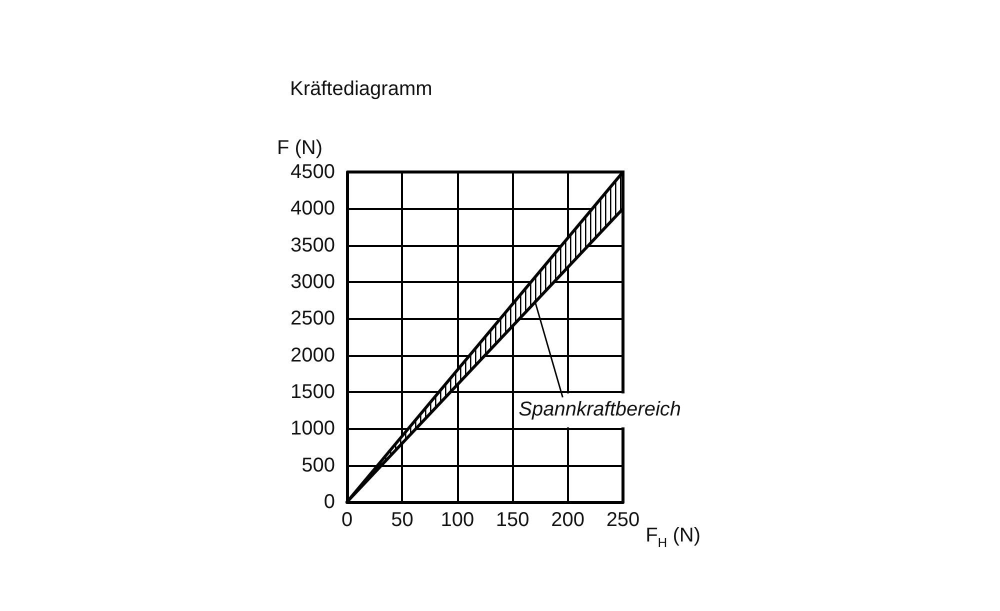 Image resolution: width=1000 pixels, height=611 pixels. What do you see at coordinates (457, 520) in the screenshot?
I see `x-tick-label: 100` at bounding box center [457, 520].